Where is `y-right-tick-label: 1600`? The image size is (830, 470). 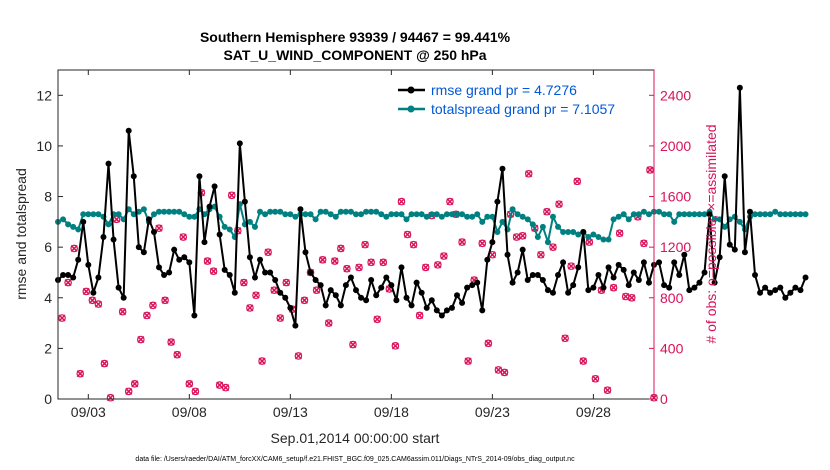 y-right-tick-label: 1600 is located at coordinates (675, 197).